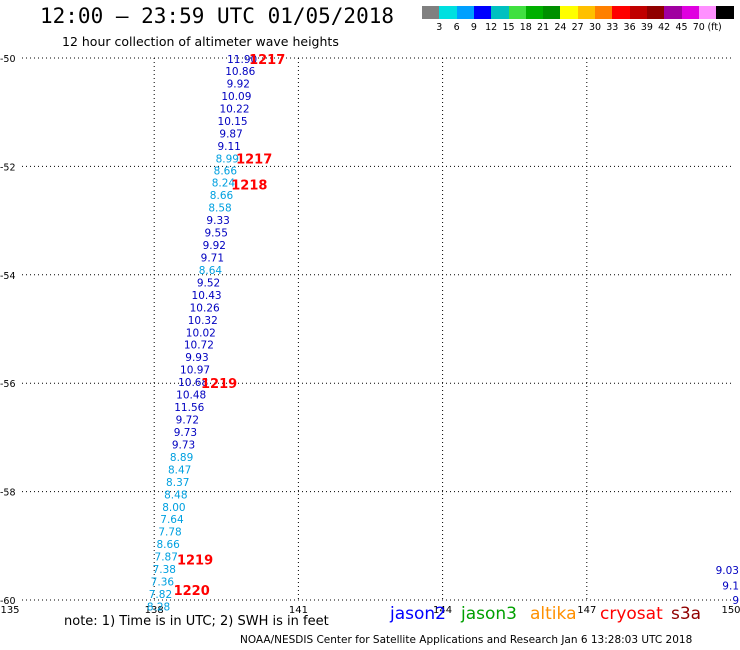 The image size is (740, 650). Describe the element at coordinates (418, 614) in the screenshot. I see `satellite-jason2: jason2` at that location.